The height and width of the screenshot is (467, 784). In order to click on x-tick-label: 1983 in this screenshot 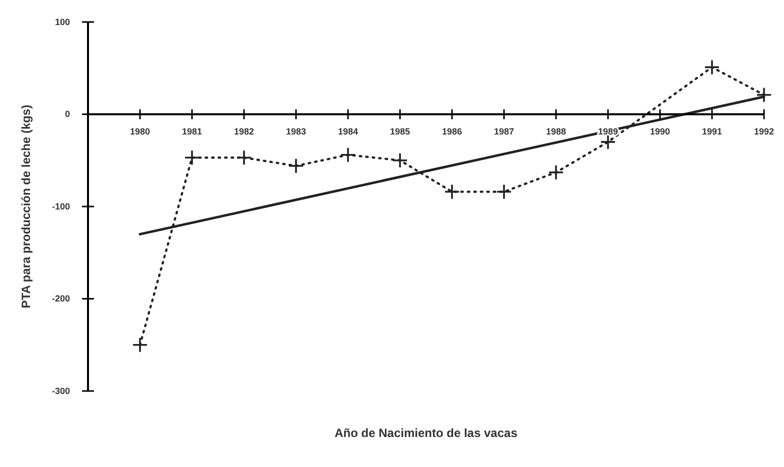, I will do `click(296, 131)`.